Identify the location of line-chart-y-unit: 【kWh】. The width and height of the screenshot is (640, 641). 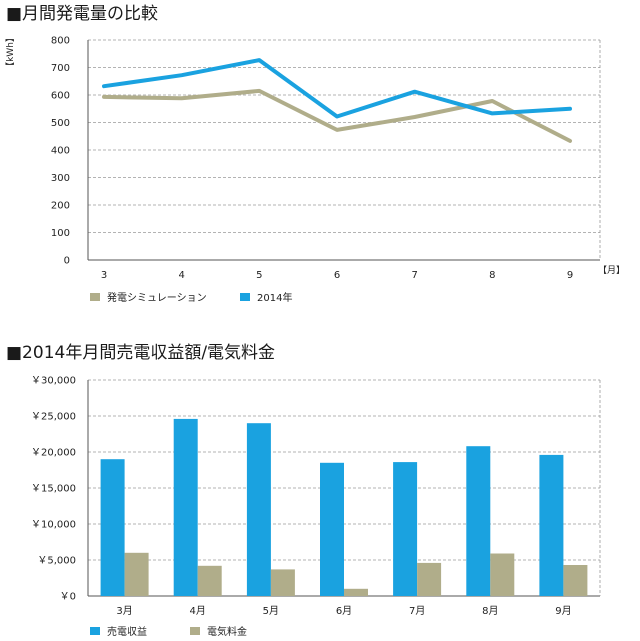
(10, 52).